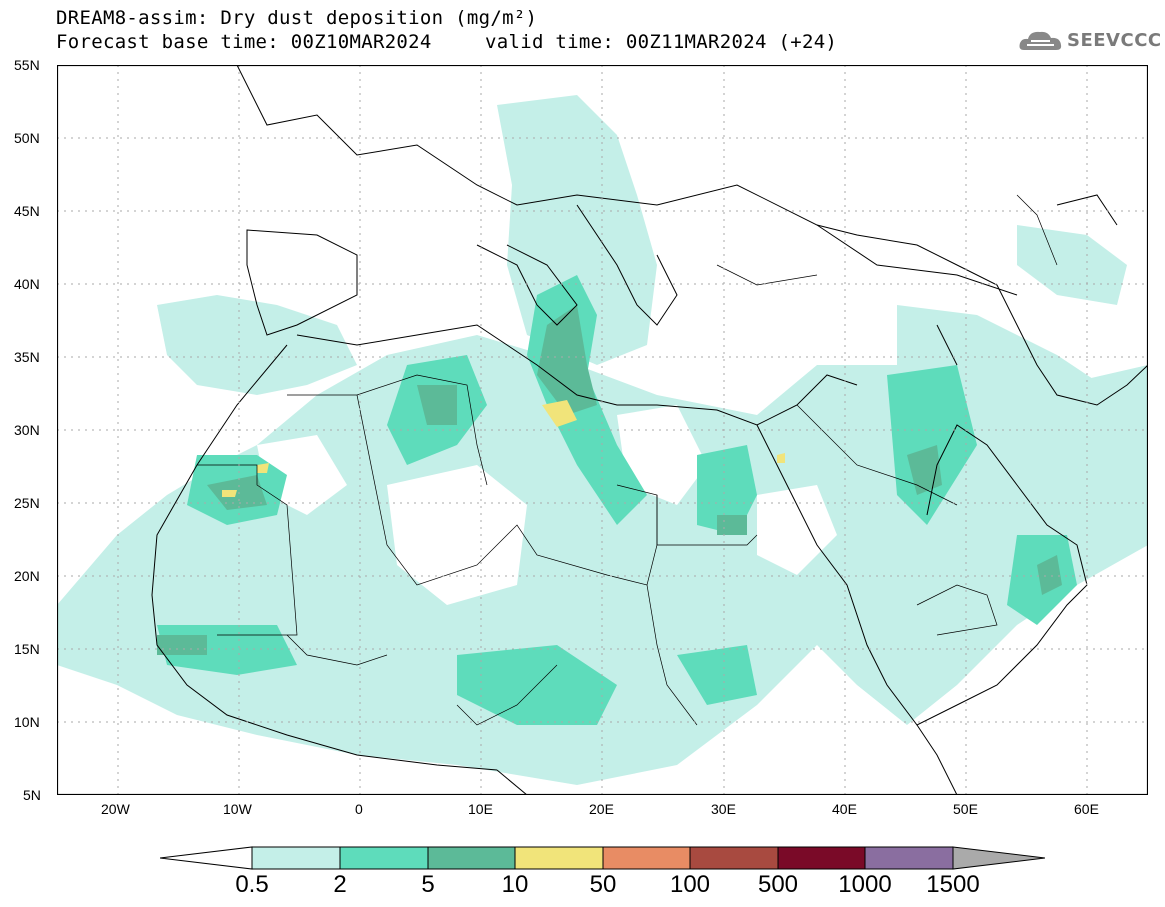 Image resolution: width=1165 pixels, height=907 pixels. I want to click on cloud-logo-icon, so click(1040, 40).